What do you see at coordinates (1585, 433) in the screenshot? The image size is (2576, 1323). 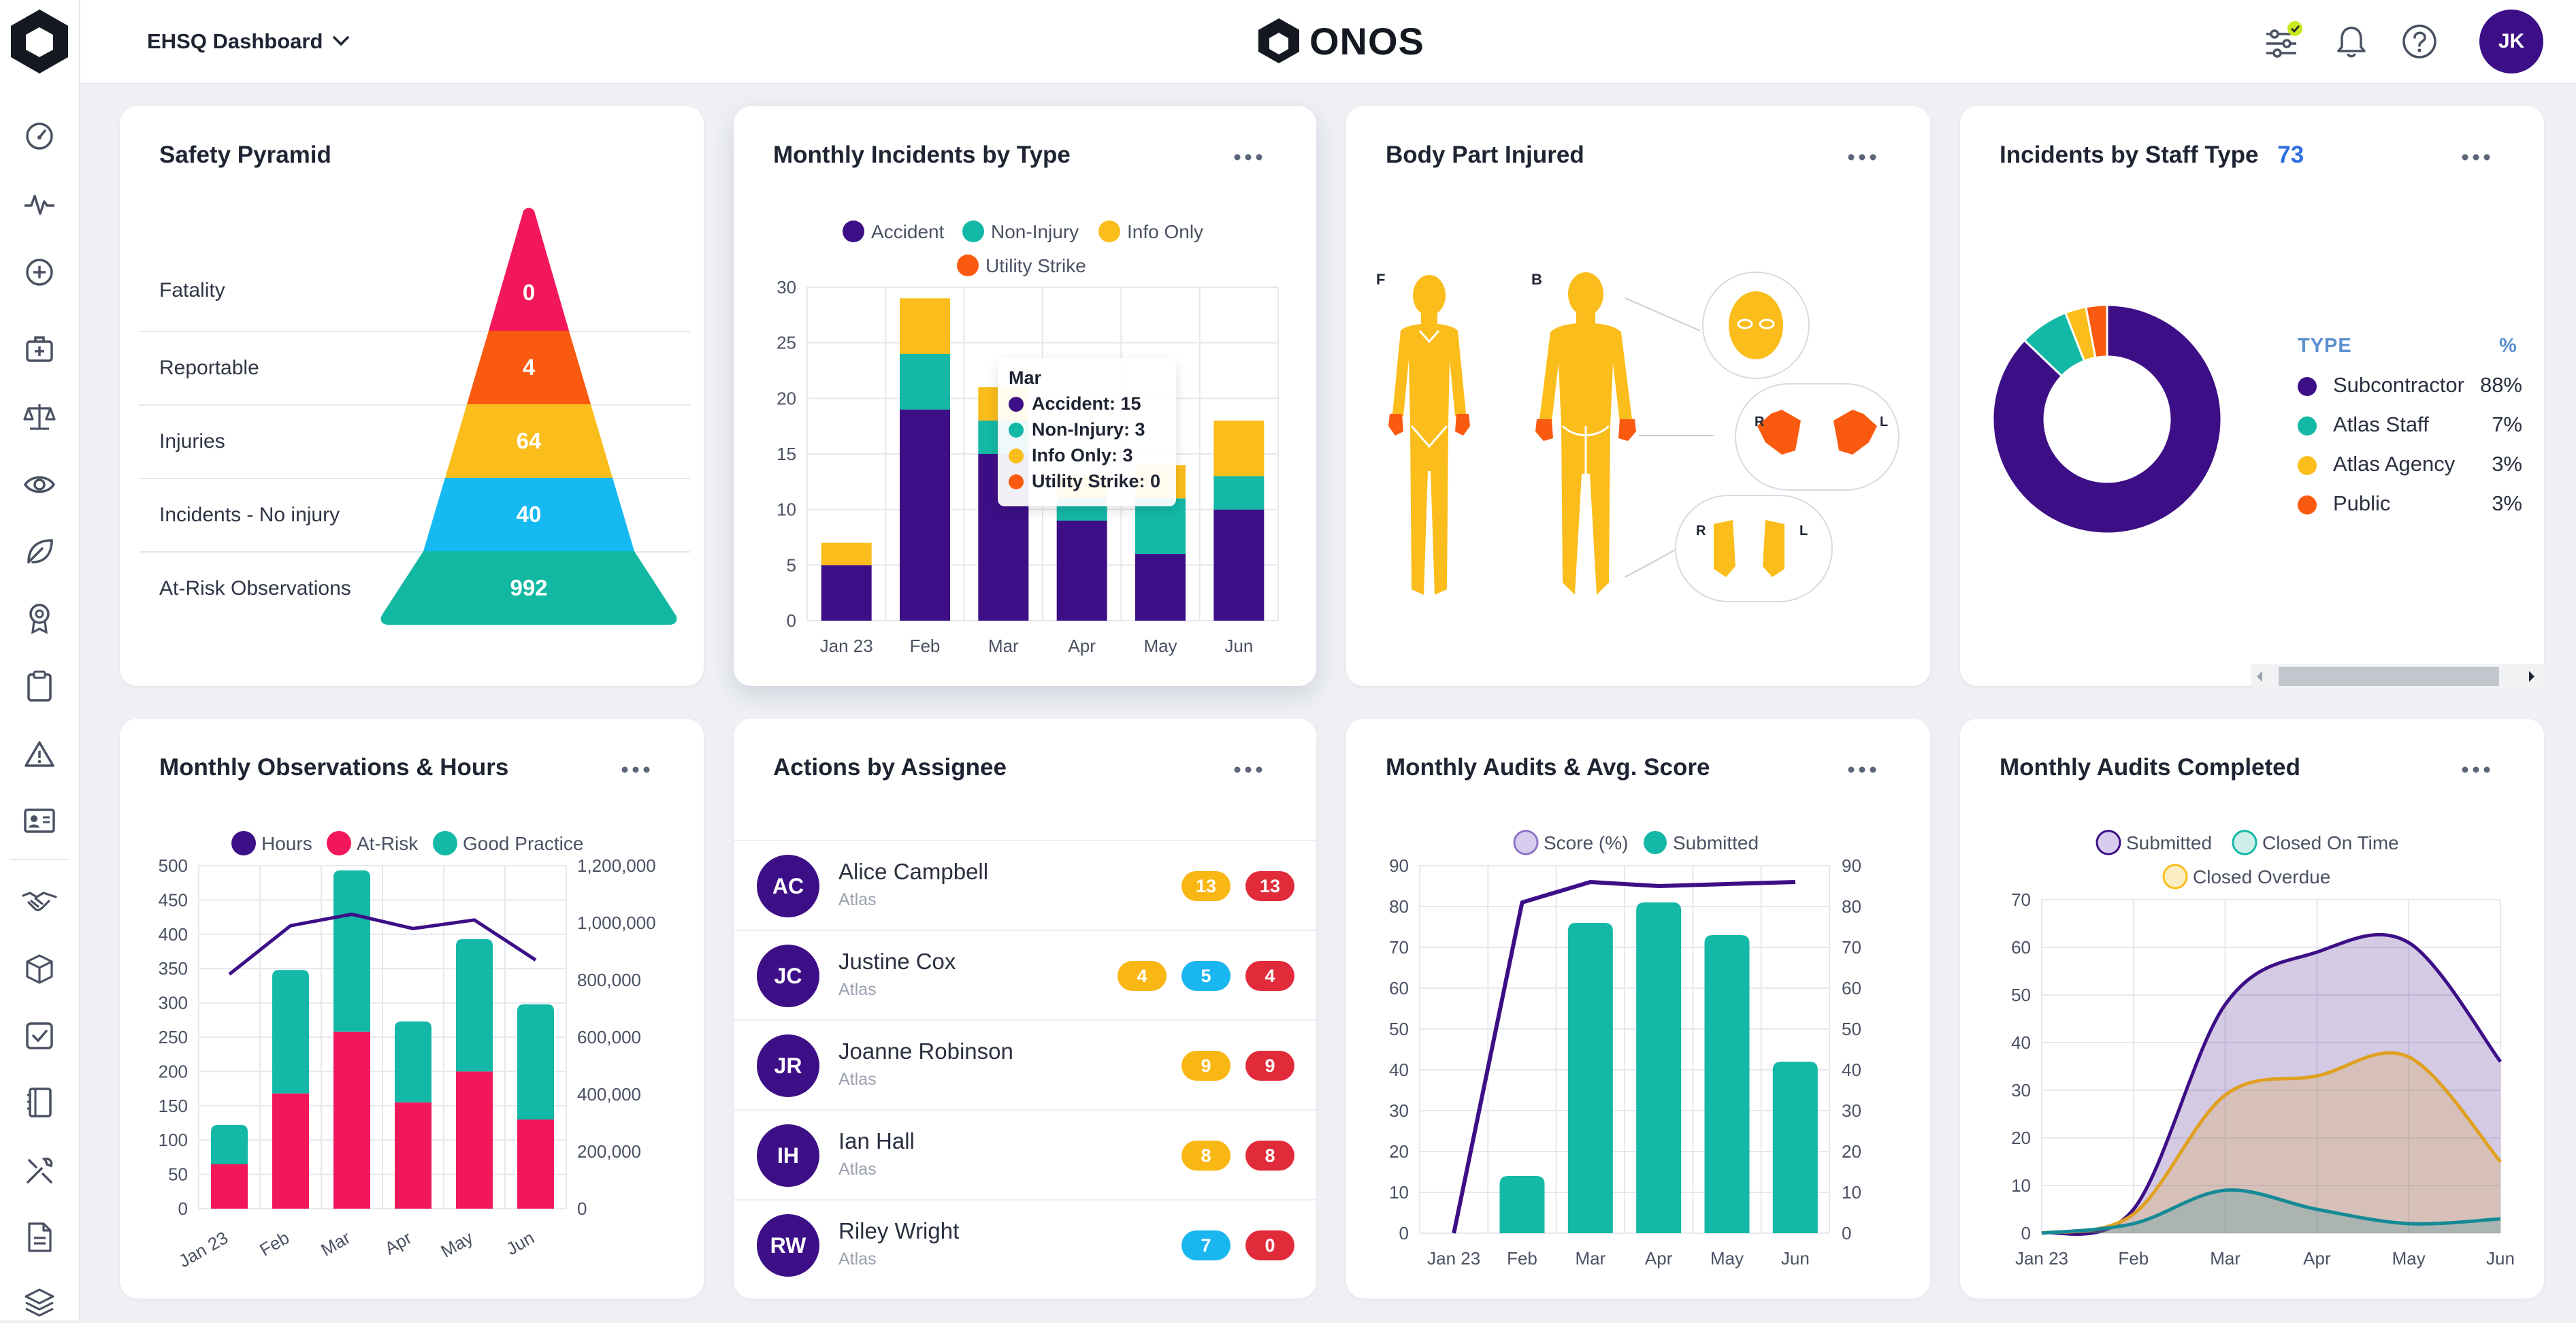 I see `back-body-figure` at bounding box center [1585, 433].